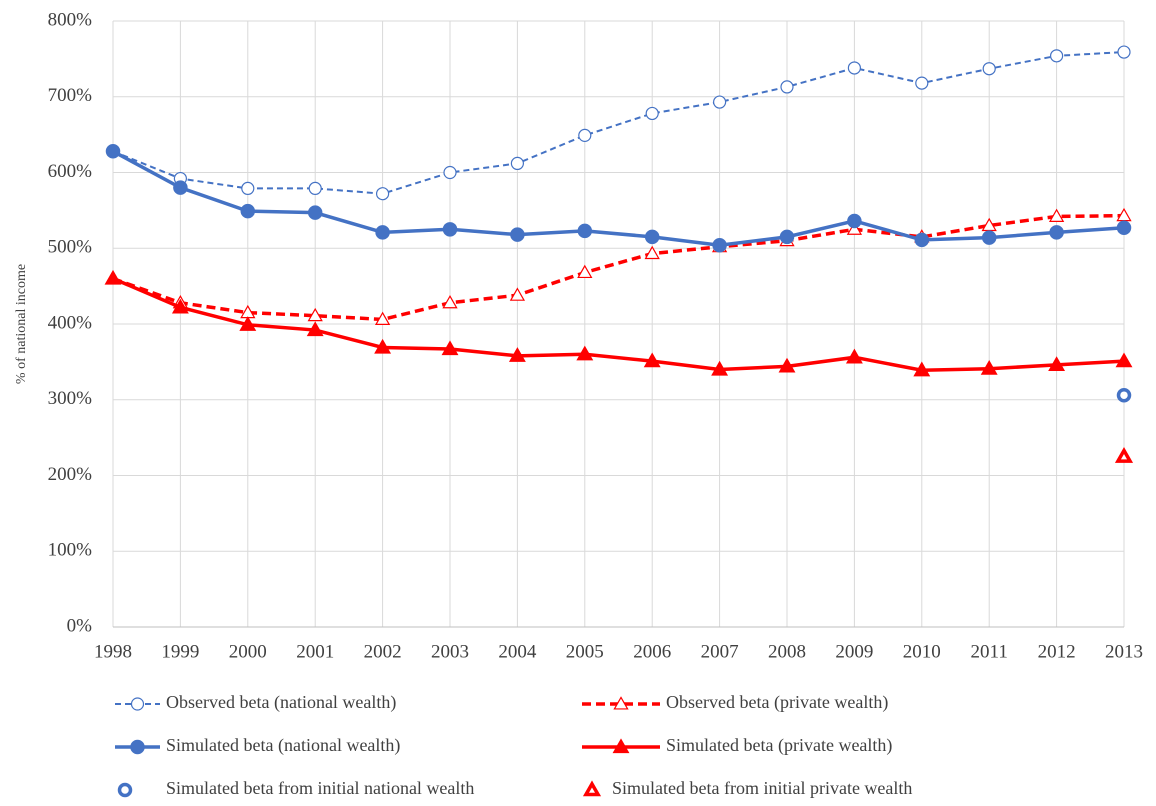 The width and height of the screenshot is (1156, 806). I want to click on x-tick-label: 1998, so click(113, 651).